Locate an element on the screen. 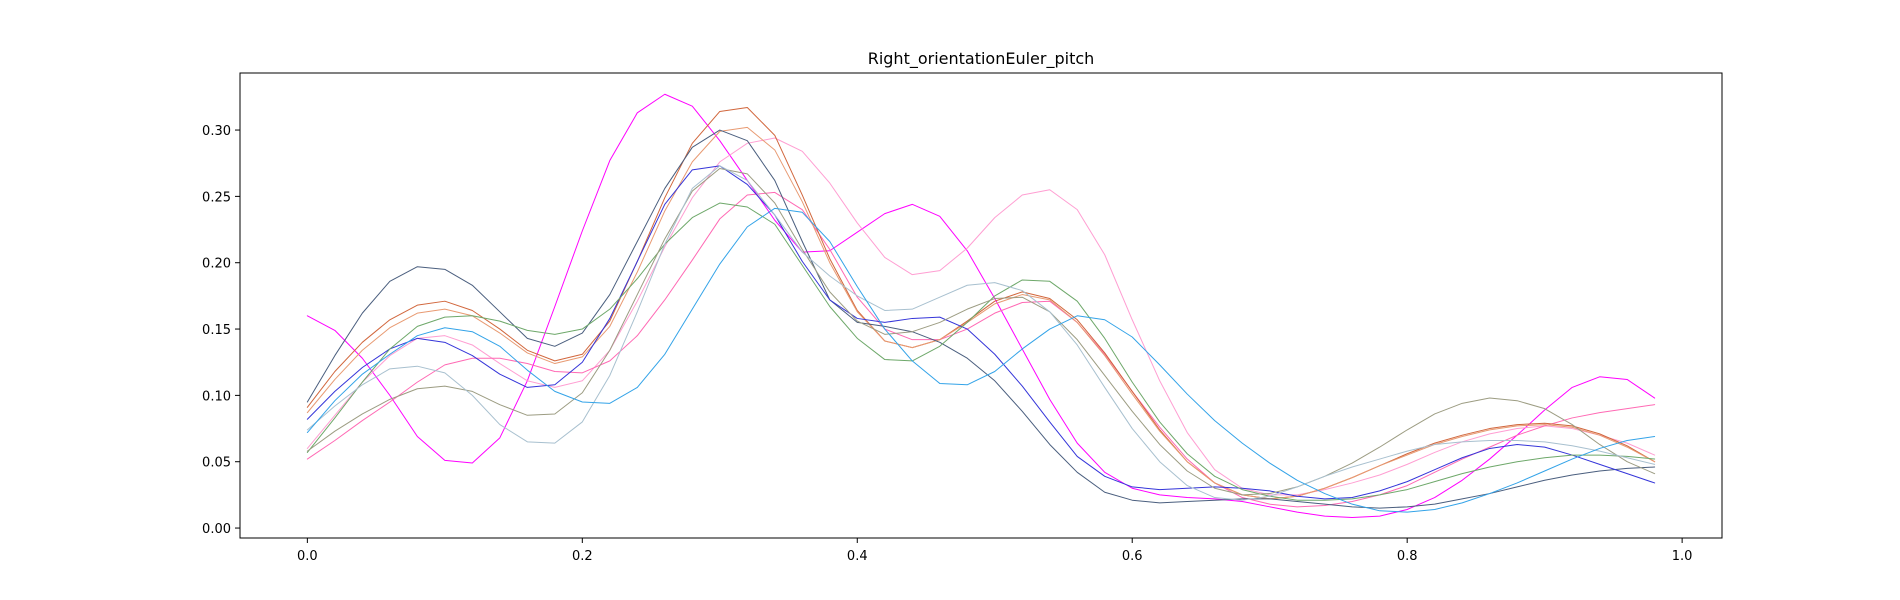  x-tick-label: 0.8 is located at coordinates (1407, 556).